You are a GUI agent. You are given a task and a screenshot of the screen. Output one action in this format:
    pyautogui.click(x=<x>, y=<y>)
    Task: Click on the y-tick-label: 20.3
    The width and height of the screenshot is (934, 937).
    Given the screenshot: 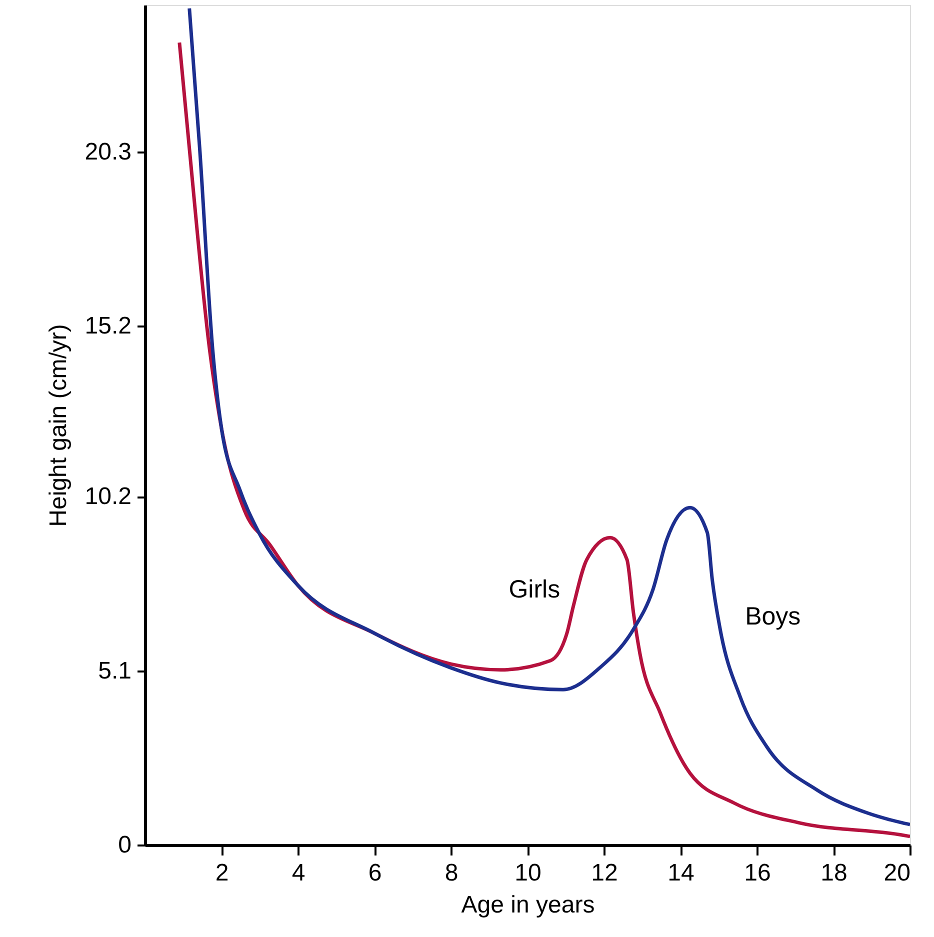 What is the action you would take?
    pyautogui.click(x=108, y=152)
    